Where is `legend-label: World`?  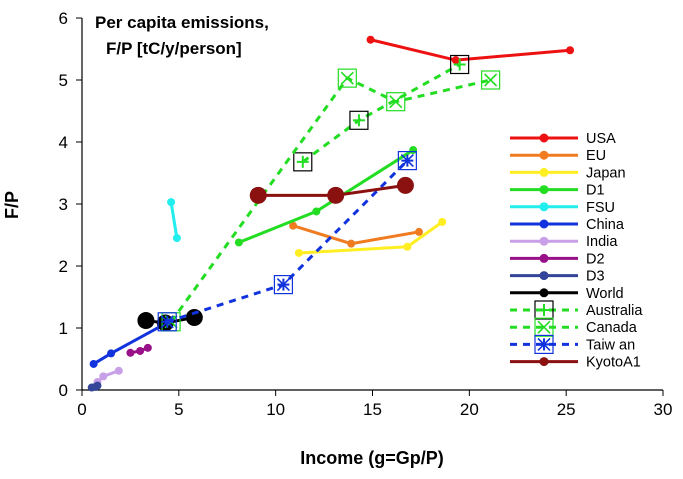
legend-label: World is located at coordinates (605, 294).